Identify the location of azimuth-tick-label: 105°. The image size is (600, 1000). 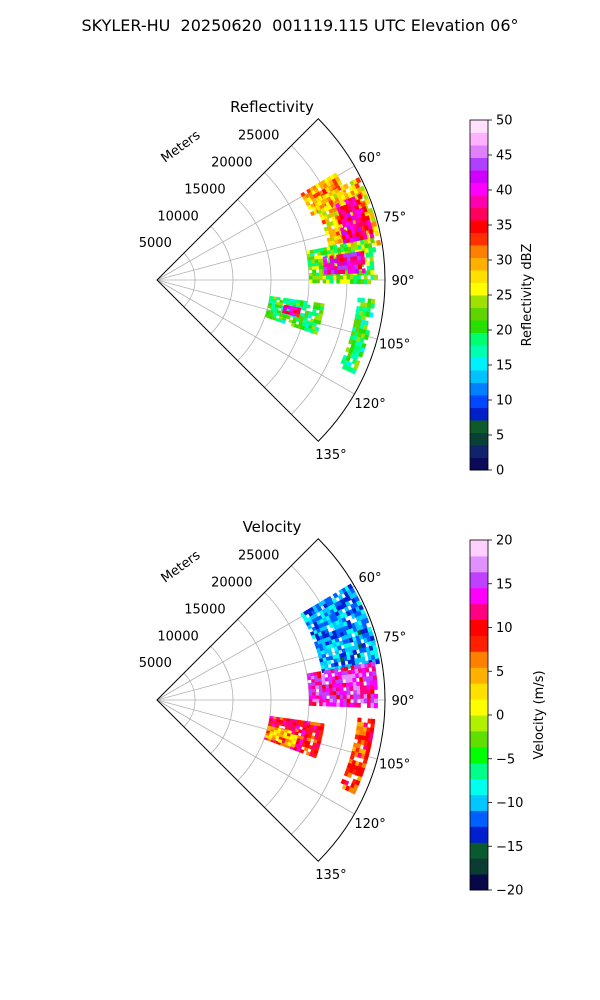
(394, 345).